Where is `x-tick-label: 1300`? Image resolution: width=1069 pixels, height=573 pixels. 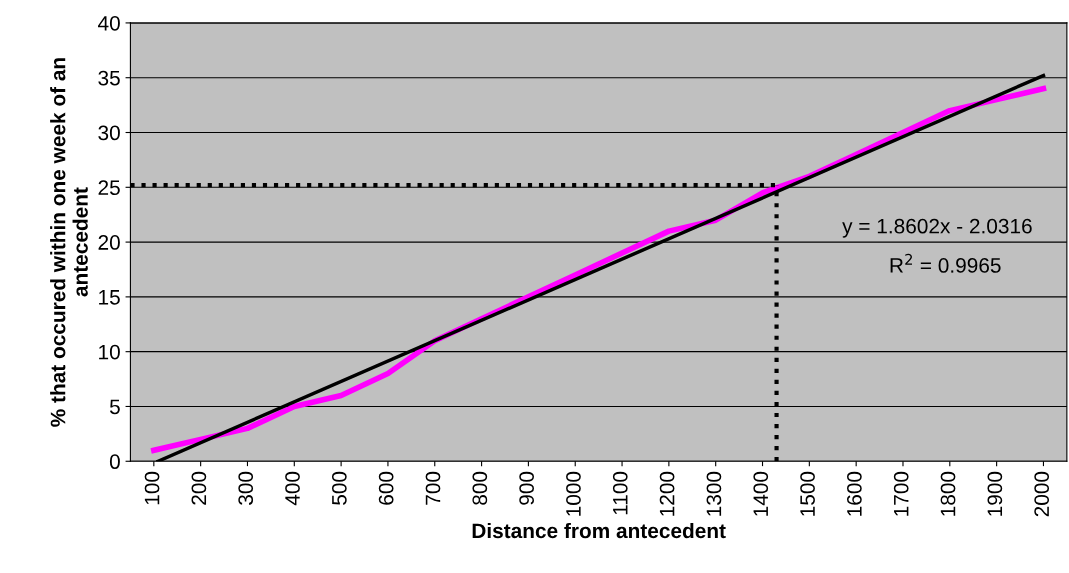
x-tick-label: 1300 is located at coordinates (714, 493).